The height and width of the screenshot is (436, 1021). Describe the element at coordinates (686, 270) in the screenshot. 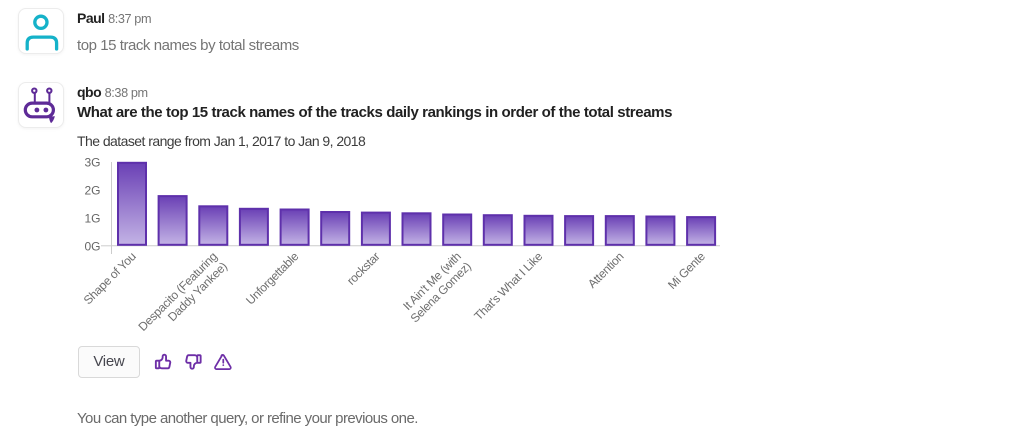

I see `svg-text: Mi Gente` at that location.